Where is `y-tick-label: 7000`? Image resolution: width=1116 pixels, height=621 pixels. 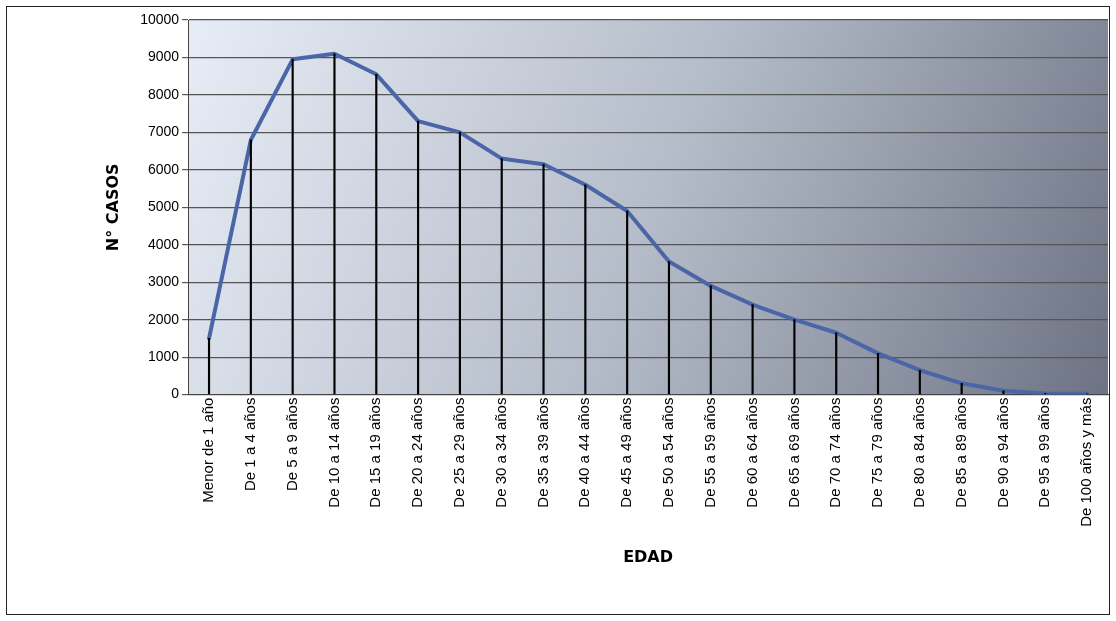 y-tick-label: 7000 is located at coordinates (163, 131).